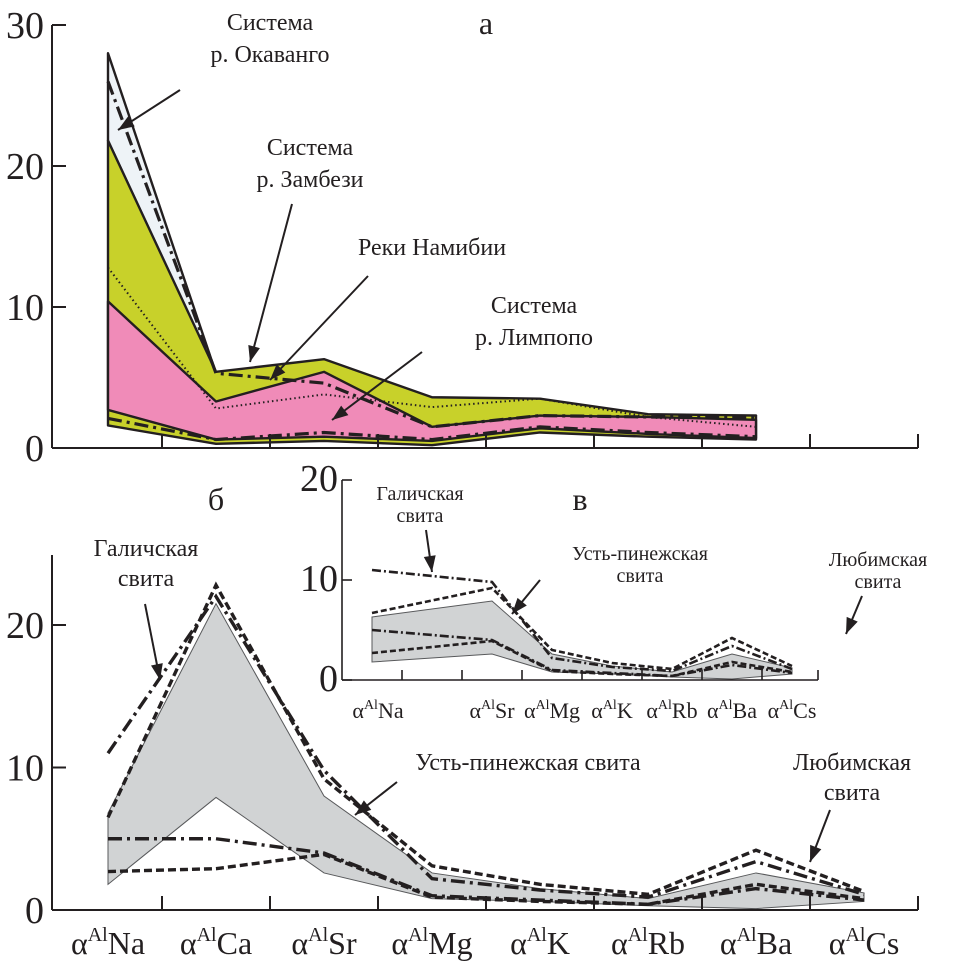 This screenshot has width=960, height=967. Describe the element at coordinates (625, 710) in the screenshot. I see `x-tick-element: K` at that location.